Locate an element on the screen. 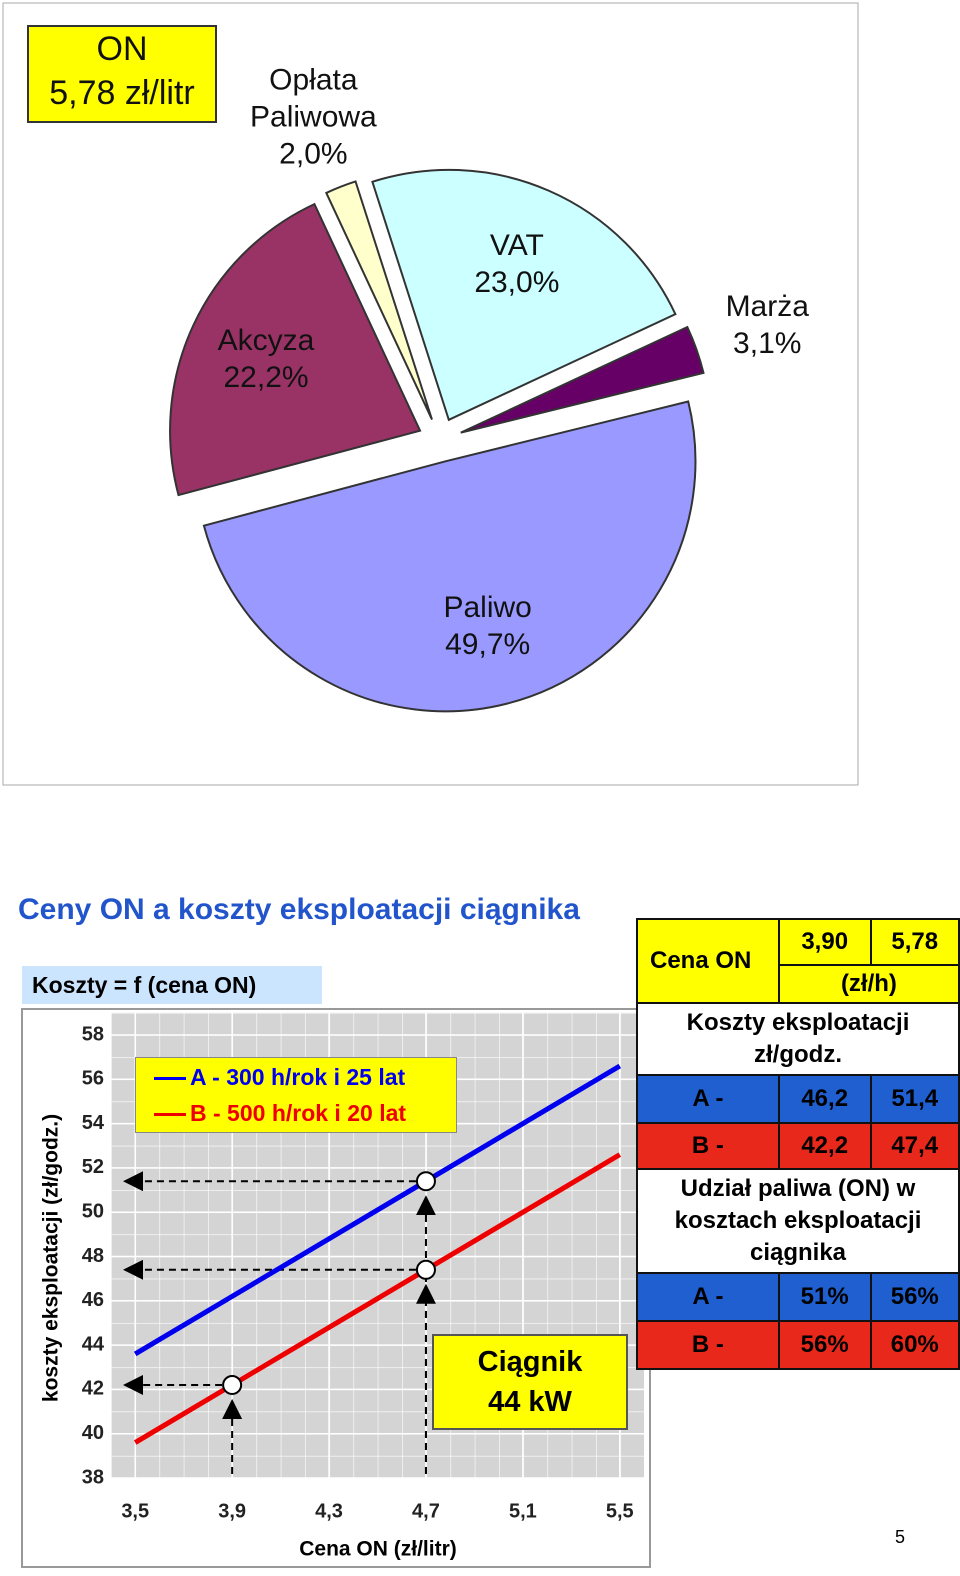 This screenshot has height=1576, width=960. table-cell: Koszty eksploatacji zł/godz. is located at coordinates (798, 1039).